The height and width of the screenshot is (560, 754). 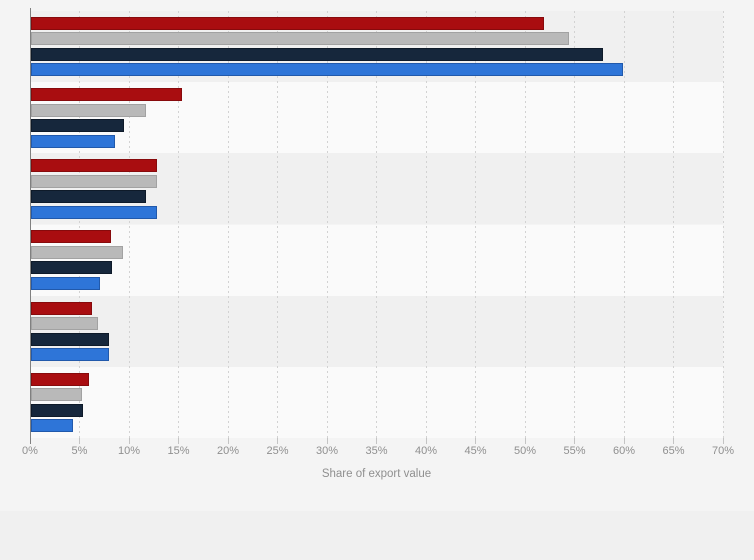 I want to click on x-tick-label: 10%, so click(x=129, y=451).